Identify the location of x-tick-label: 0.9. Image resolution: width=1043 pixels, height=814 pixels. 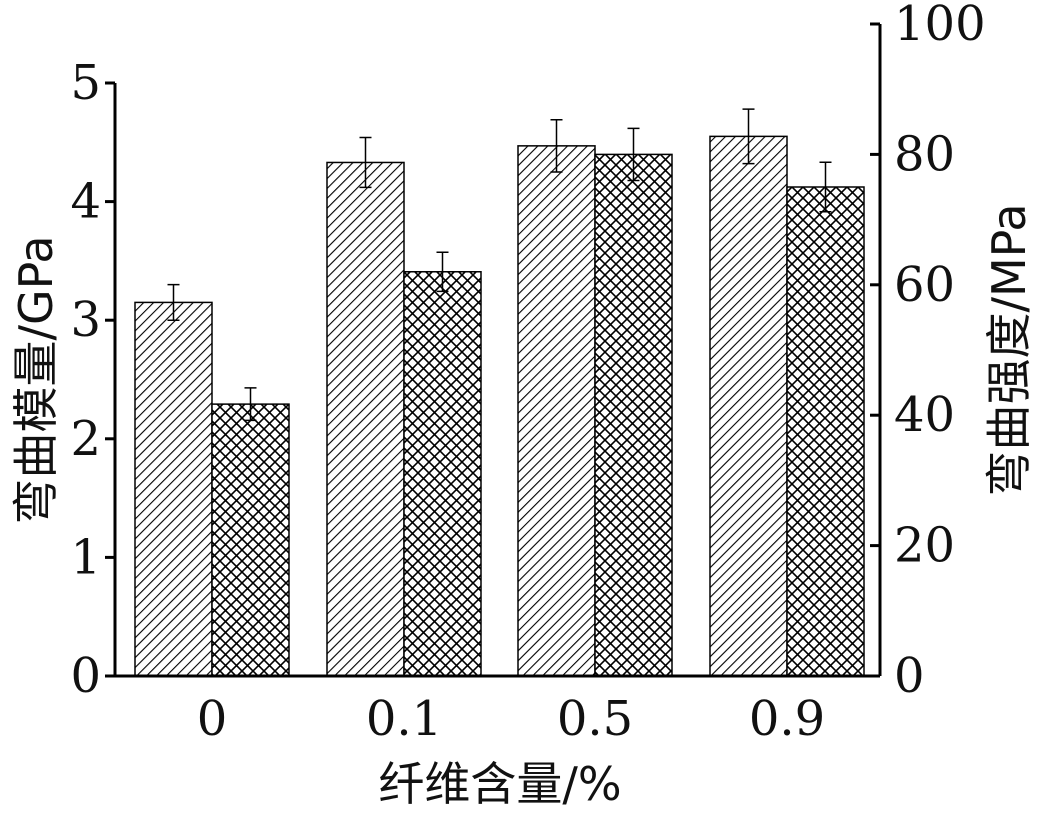
(787, 719).